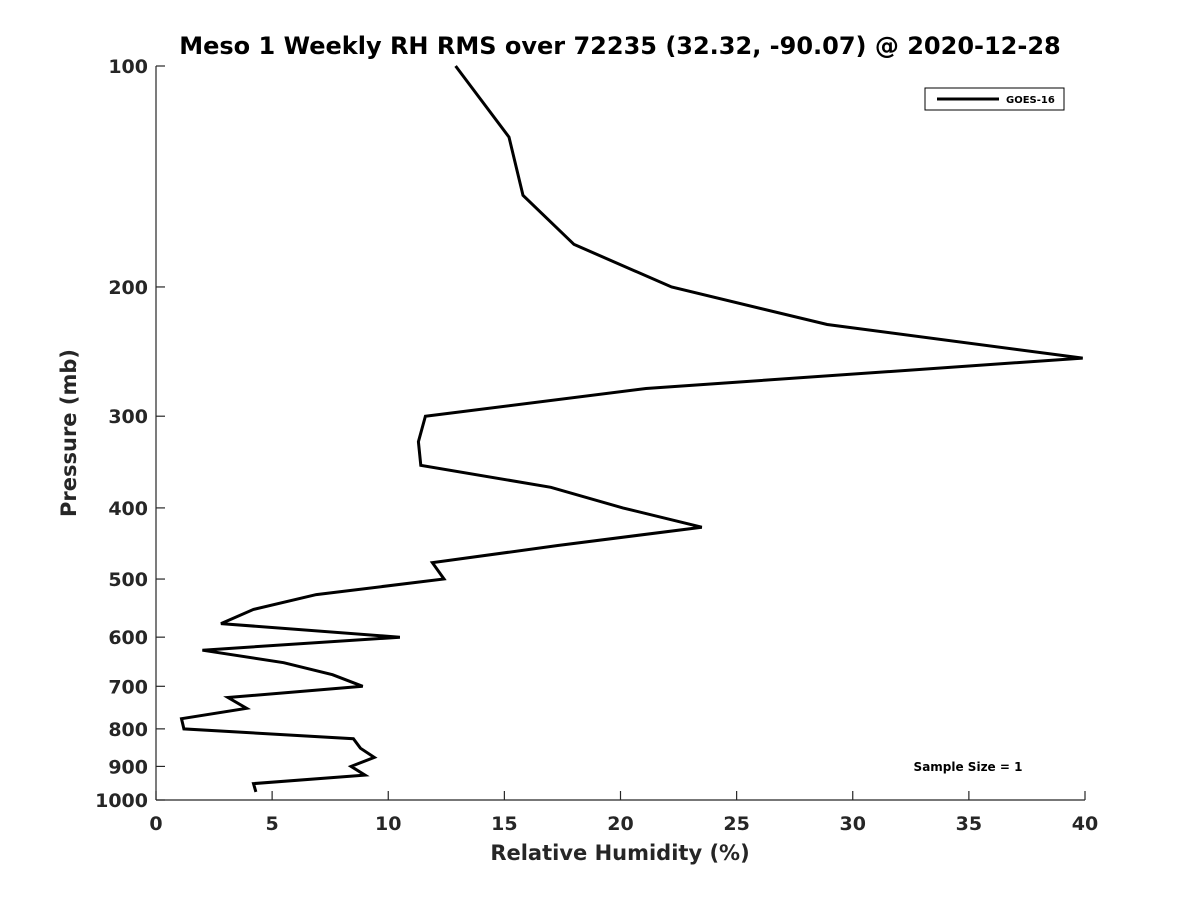 Image resolution: width=1200 pixels, height=900 pixels. What do you see at coordinates (1085, 824) in the screenshot?
I see `x-tick-label-40: 40` at bounding box center [1085, 824].